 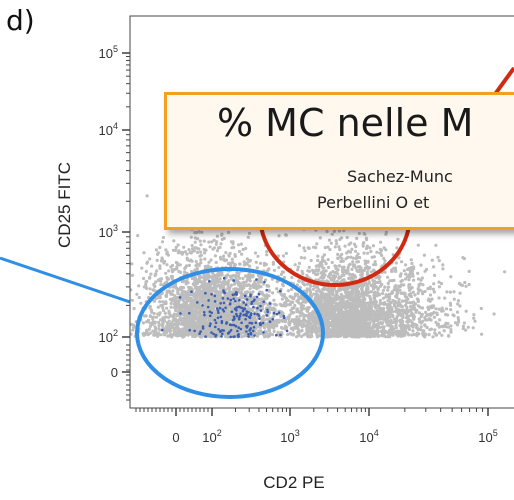 I want to click on panel-label: d), so click(x=20, y=20).